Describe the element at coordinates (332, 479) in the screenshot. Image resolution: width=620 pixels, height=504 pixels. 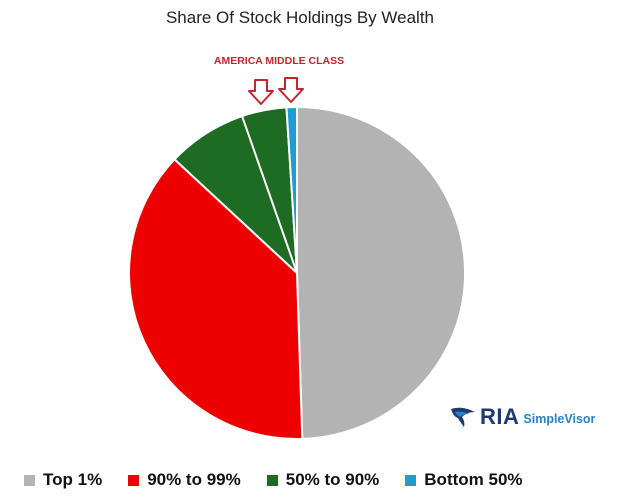
I see `legend-label: 50% to 90%` at that location.